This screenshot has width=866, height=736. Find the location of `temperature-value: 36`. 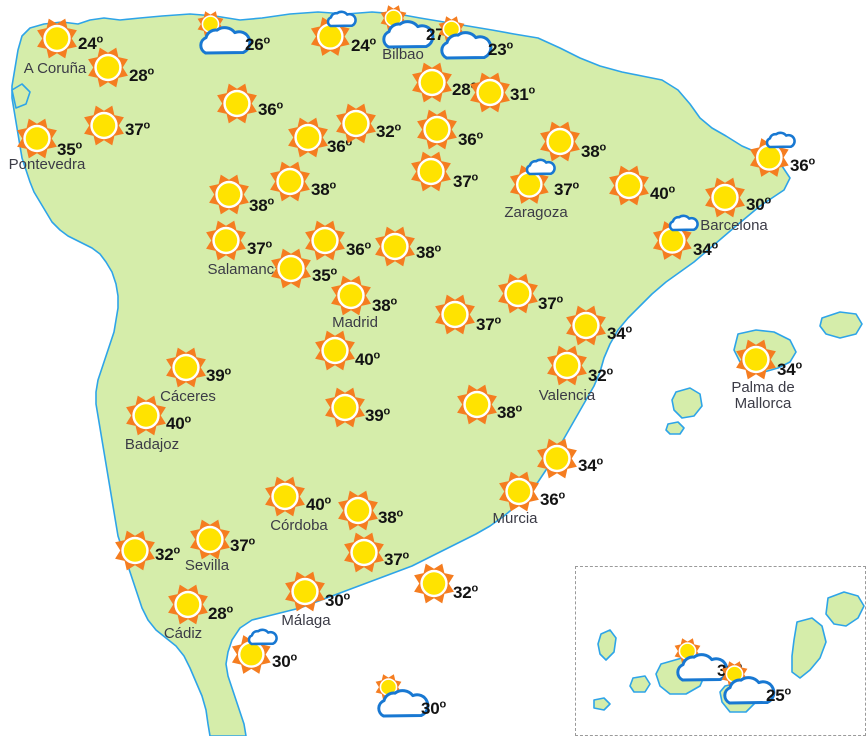

temperature-value: 36 is located at coordinates (799, 165).